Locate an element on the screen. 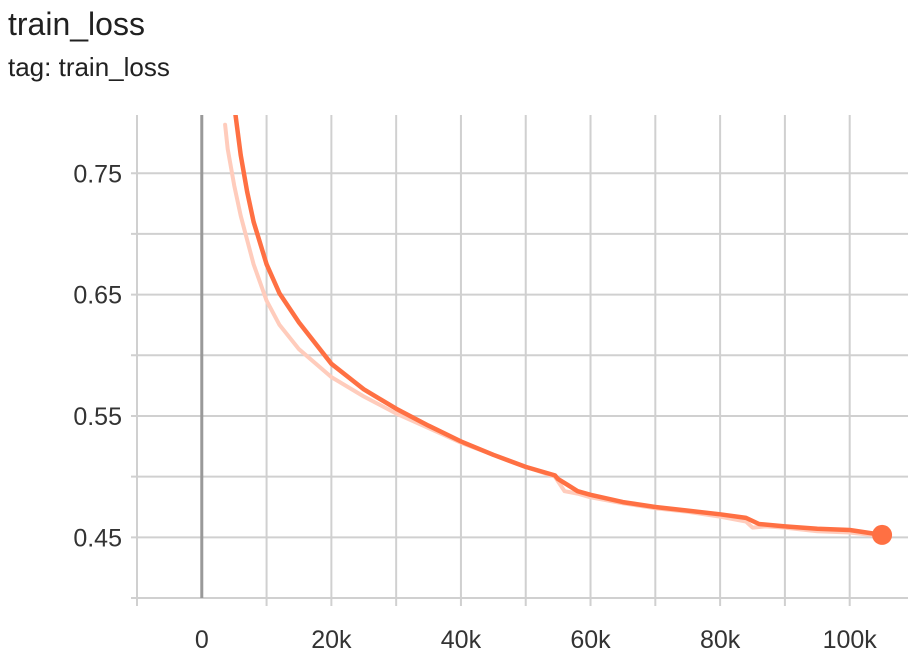 The width and height of the screenshot is (914, 661). x-tick-label: 40k is located at coordinates (461, 640).